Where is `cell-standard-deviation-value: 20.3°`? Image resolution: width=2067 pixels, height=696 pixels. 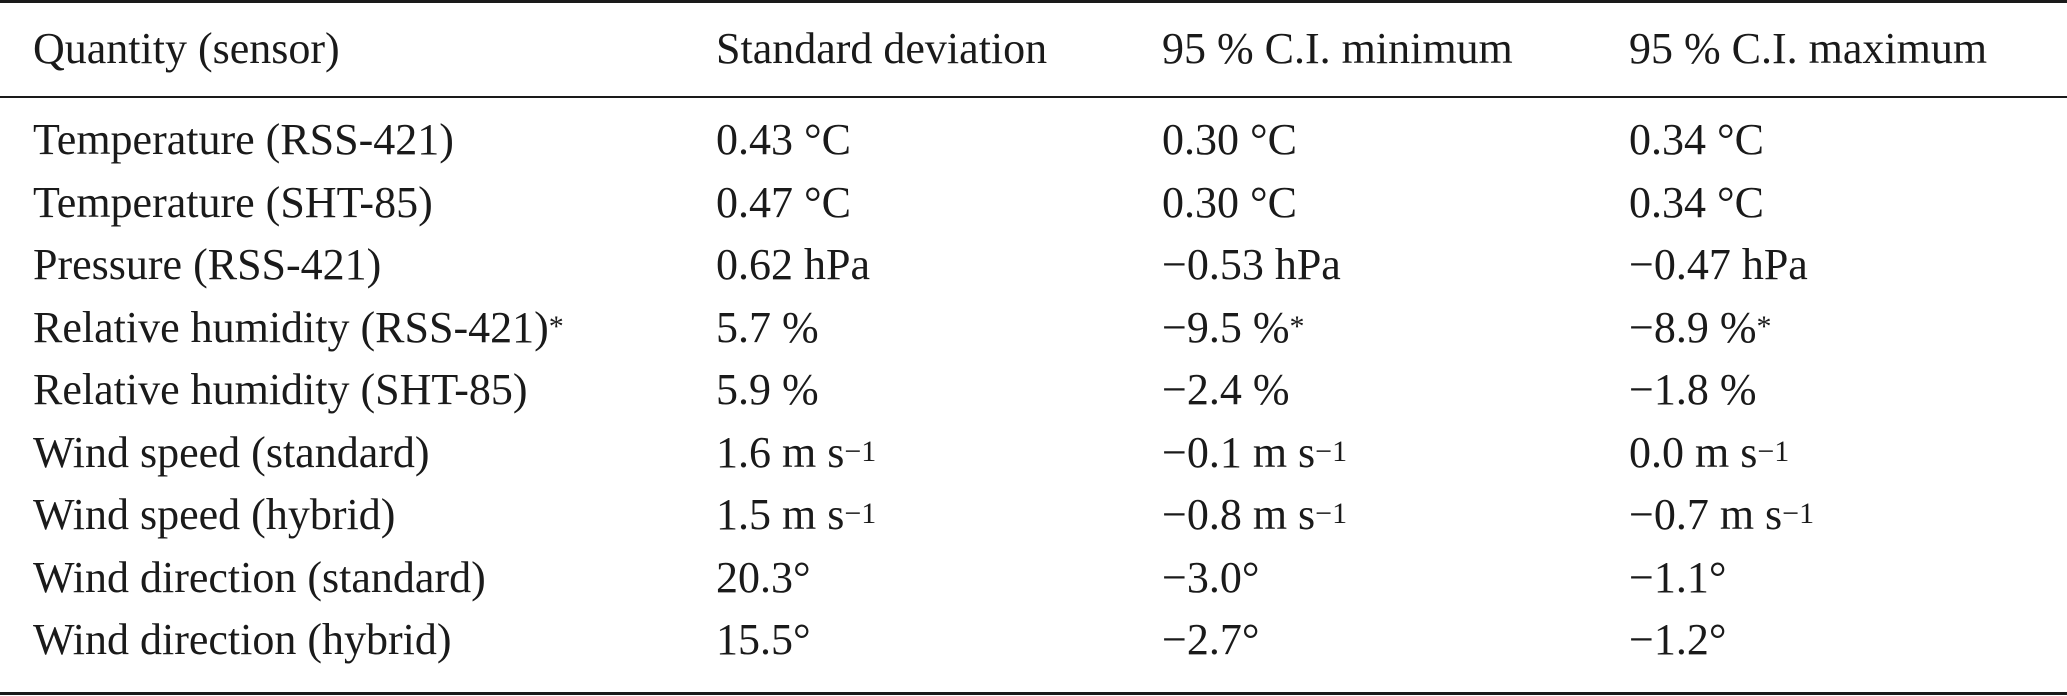
cell-standard-deviation-value: 20.3° is located at coordinates (763, 577).